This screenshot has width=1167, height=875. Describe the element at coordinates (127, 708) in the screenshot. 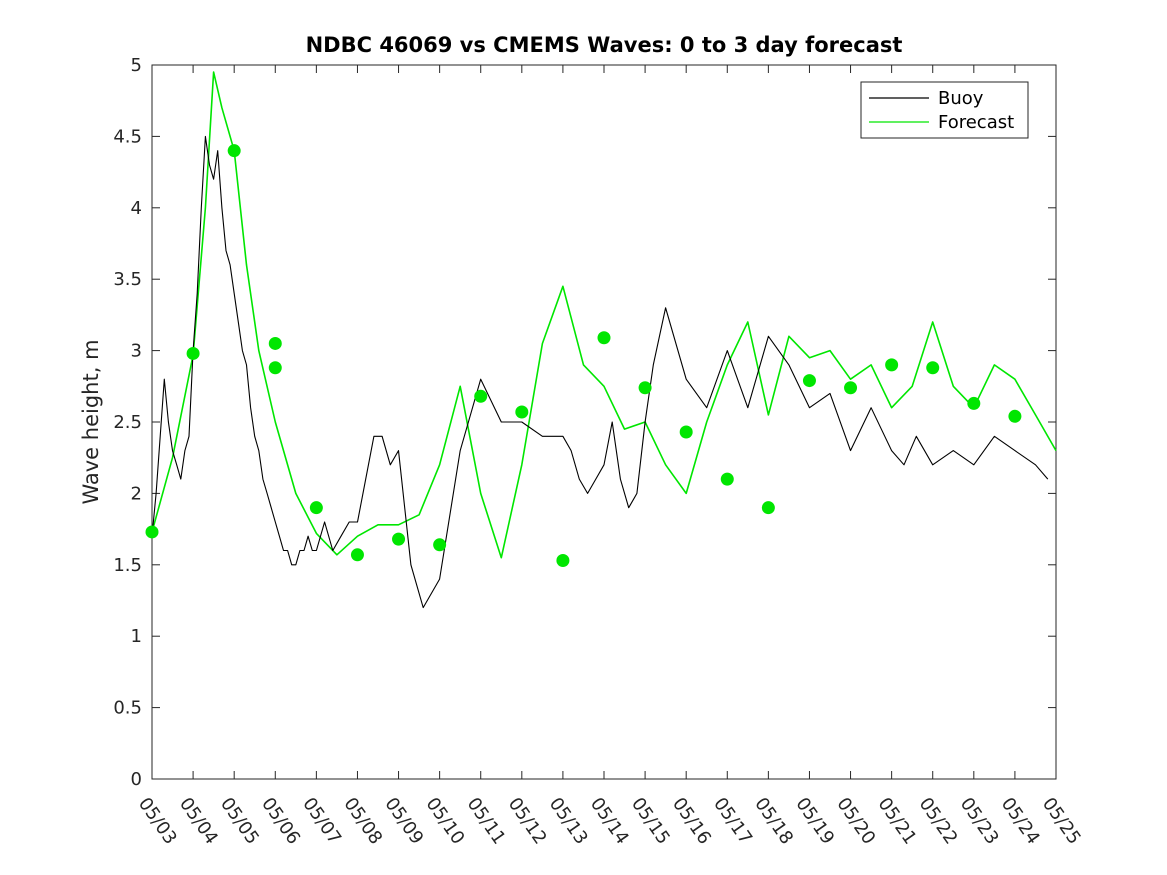

I see `y-tick-label: 0.5` at that location.